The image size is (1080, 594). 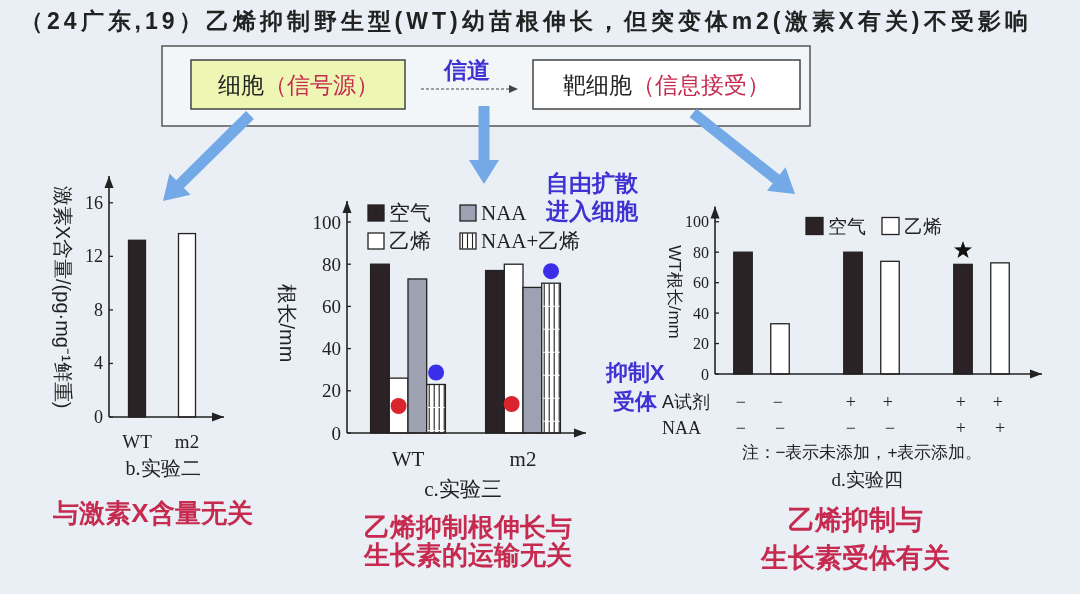 What do you see at coordinates (298, 85) in the screenshot?
I see `text: 细胞（信号源）` at bounding box center [298, 85].